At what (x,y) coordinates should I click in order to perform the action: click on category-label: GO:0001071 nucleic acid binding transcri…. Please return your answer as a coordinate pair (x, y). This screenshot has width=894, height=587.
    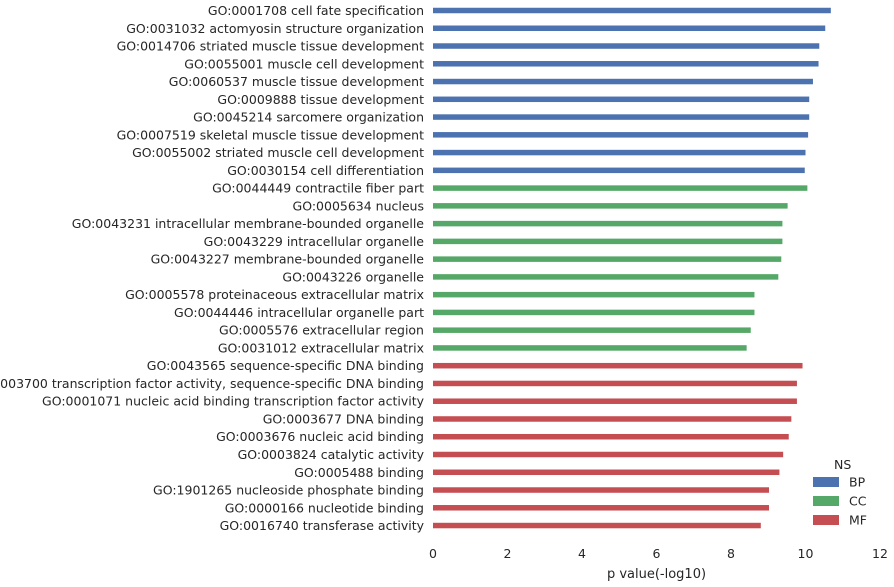
    Looking at the image, I should click on (233, 401).